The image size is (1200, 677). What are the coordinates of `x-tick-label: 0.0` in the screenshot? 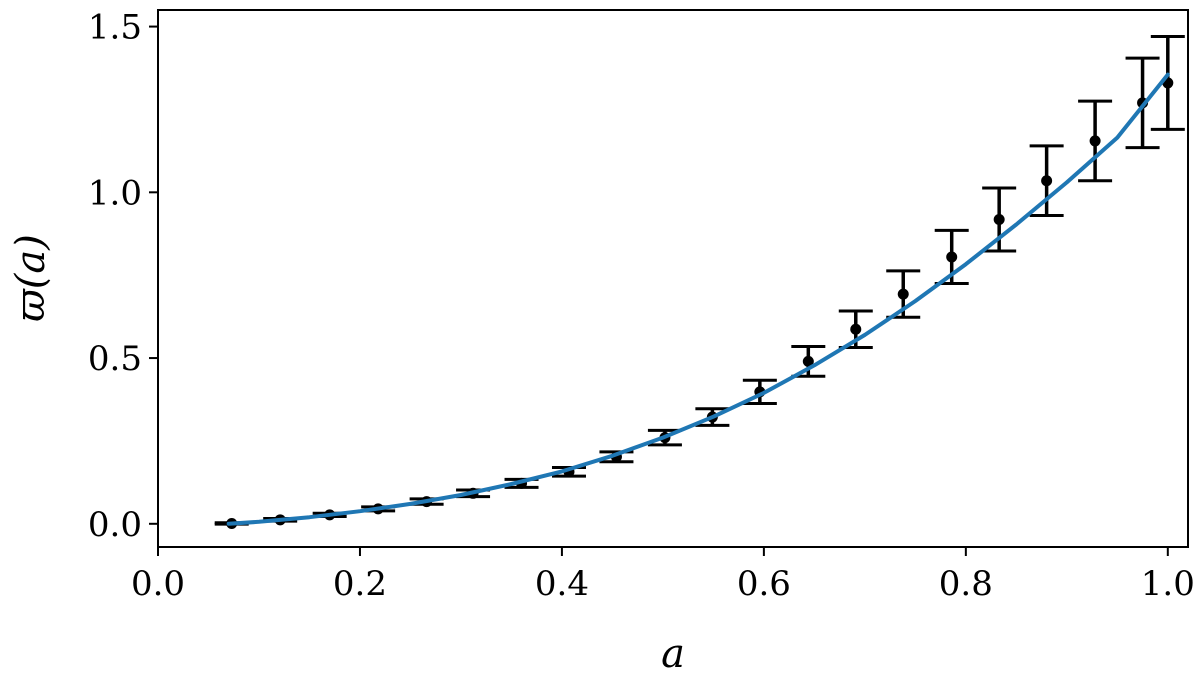 It's located at (158, 584).